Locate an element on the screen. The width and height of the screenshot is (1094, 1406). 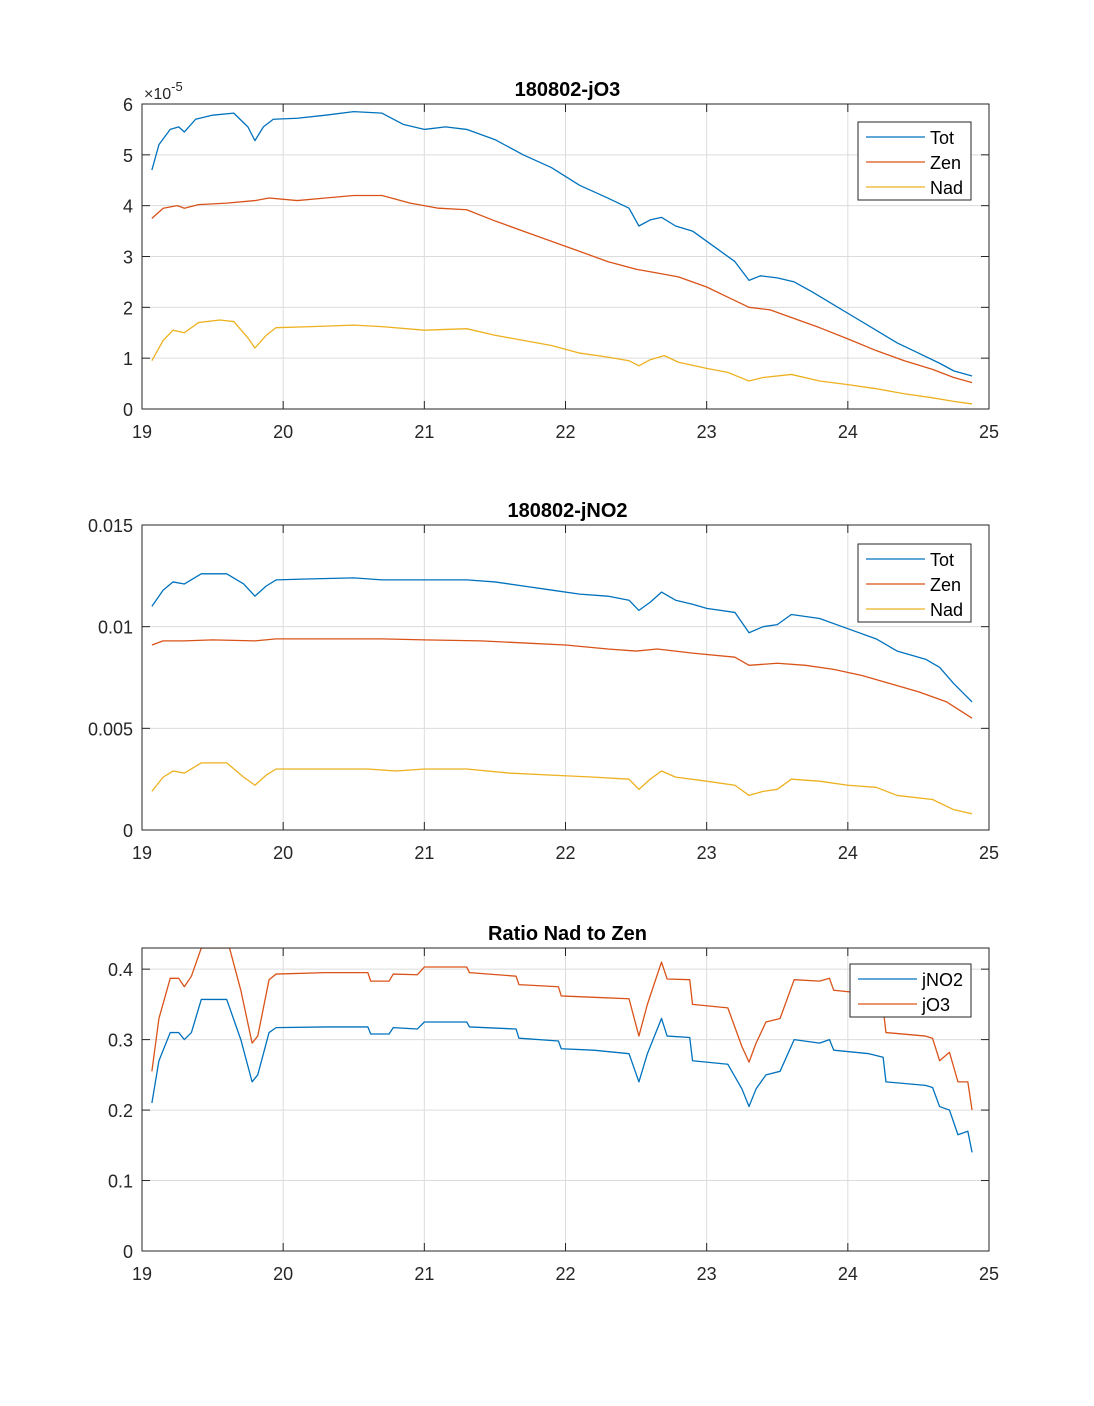
legend: jNO2 jO3 is located at coordinates (910, 990).